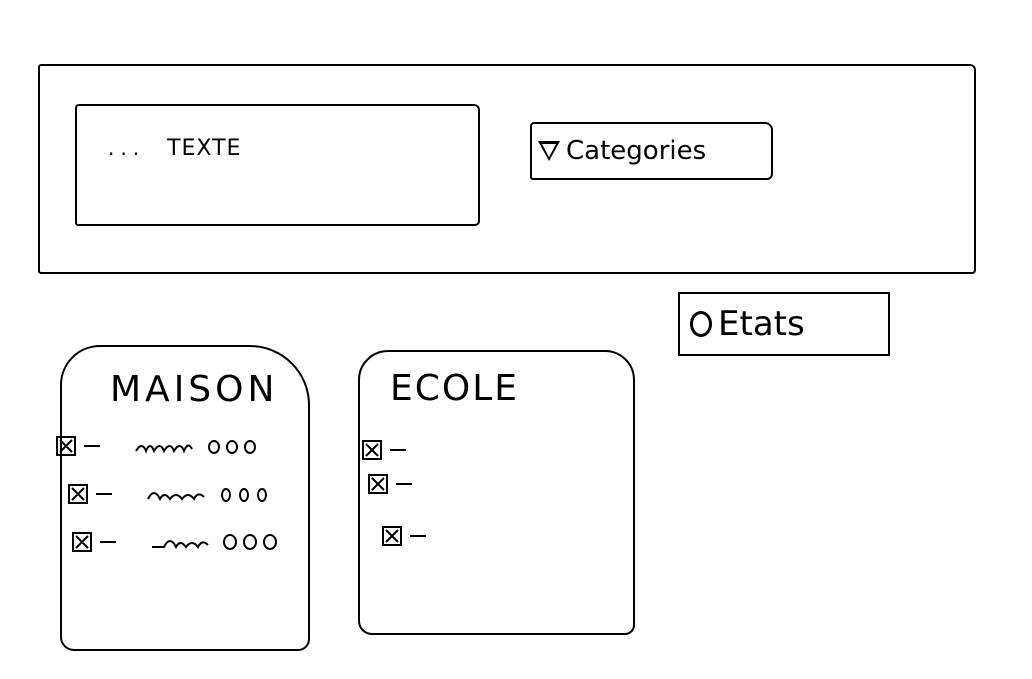 This screenshot has height=679, width=1032. I want to click on etats-dropdown: Etats, so click(784, 324).